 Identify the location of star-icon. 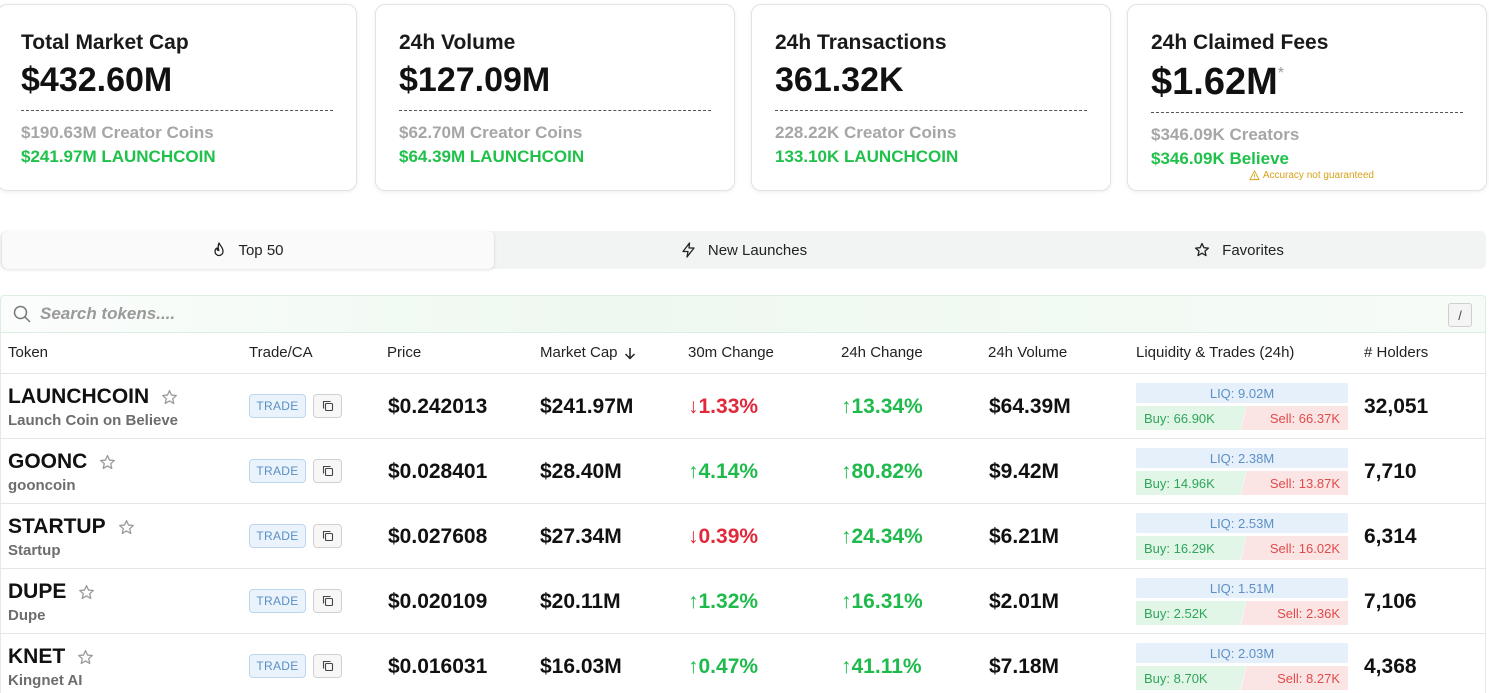
(1202, 249).